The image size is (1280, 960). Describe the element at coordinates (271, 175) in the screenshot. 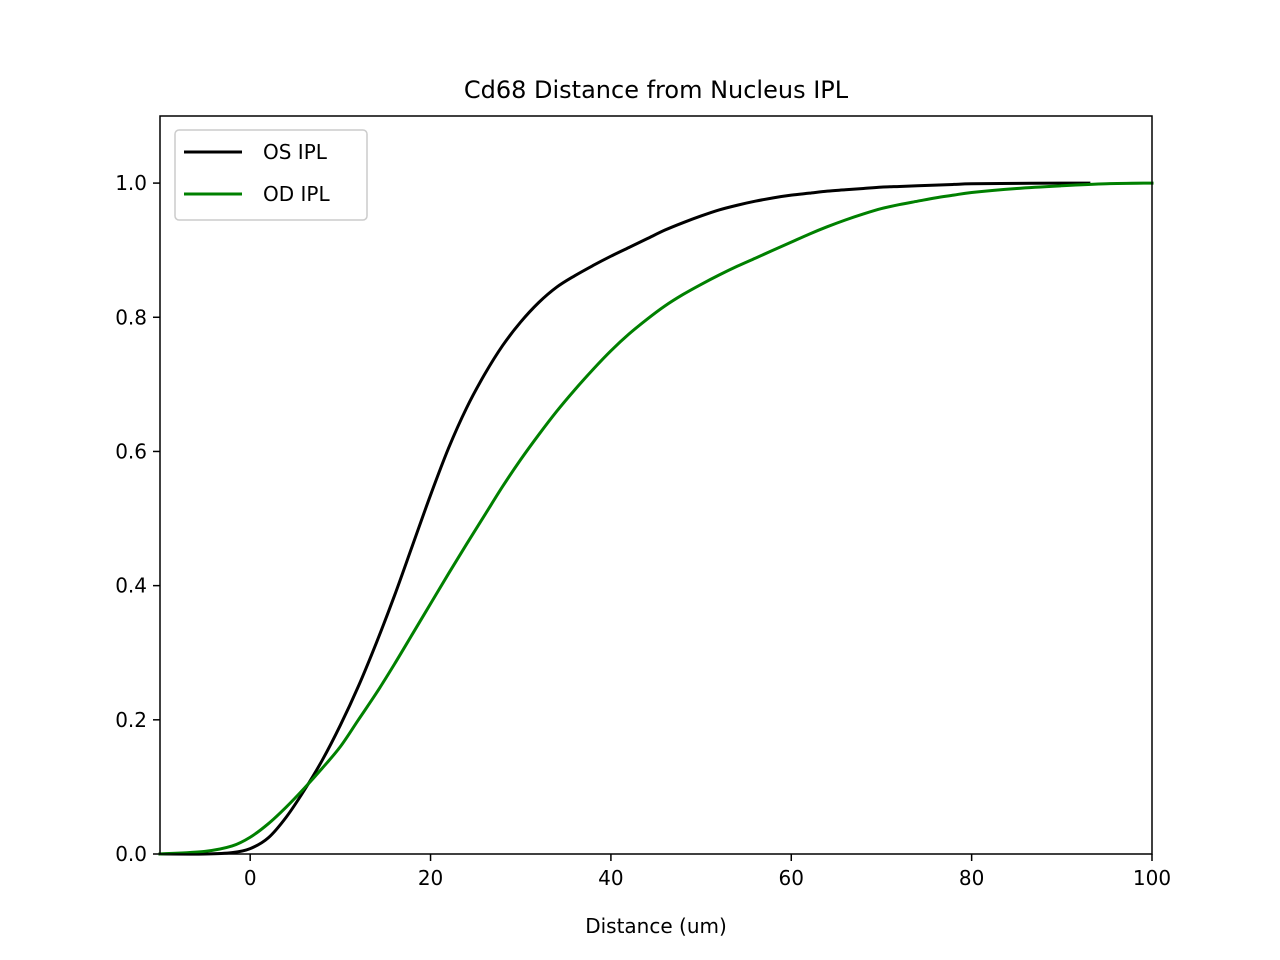

I see `legend: OS IPL OD IPL` at that location.